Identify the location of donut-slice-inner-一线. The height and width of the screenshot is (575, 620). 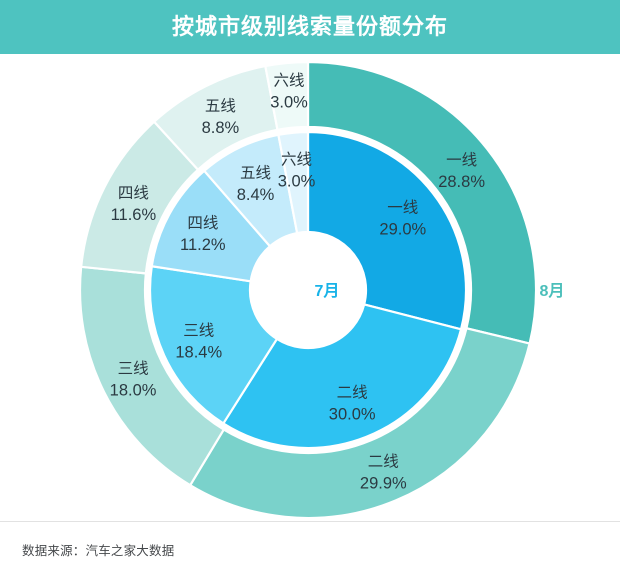
(387, 230).